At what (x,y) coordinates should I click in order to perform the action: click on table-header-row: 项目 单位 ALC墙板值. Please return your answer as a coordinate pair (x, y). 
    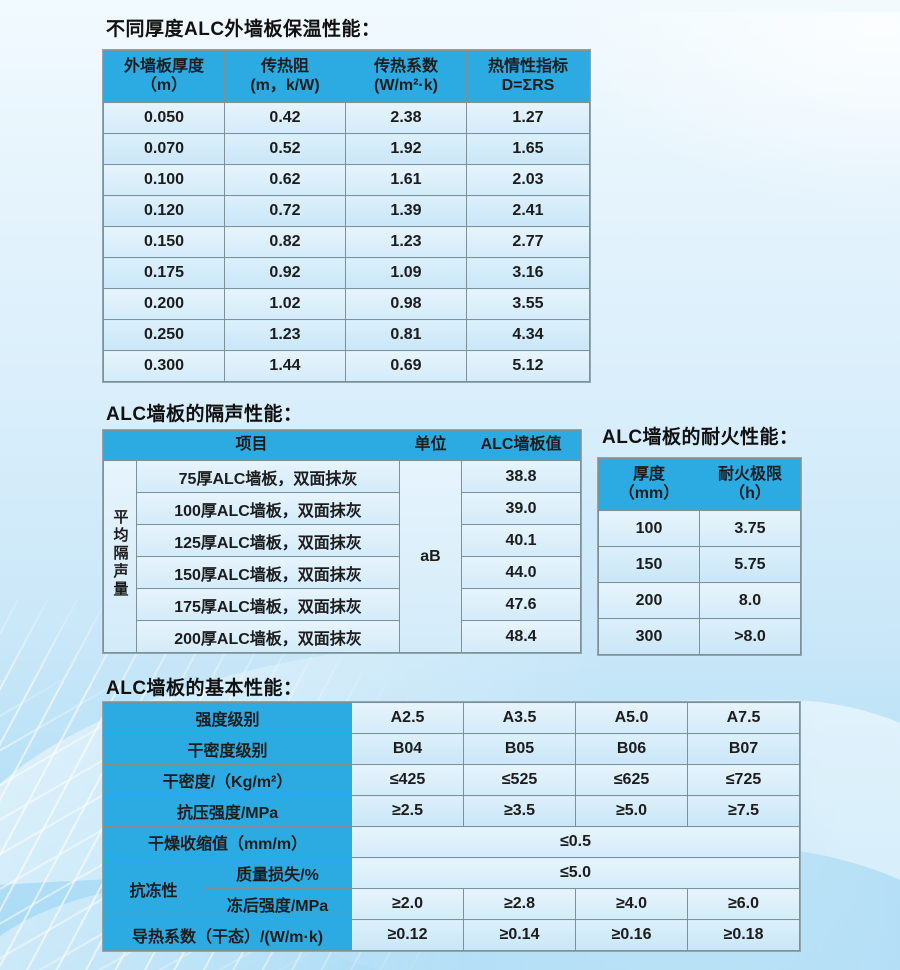
    Looking at the image, I should click on (342, 445).